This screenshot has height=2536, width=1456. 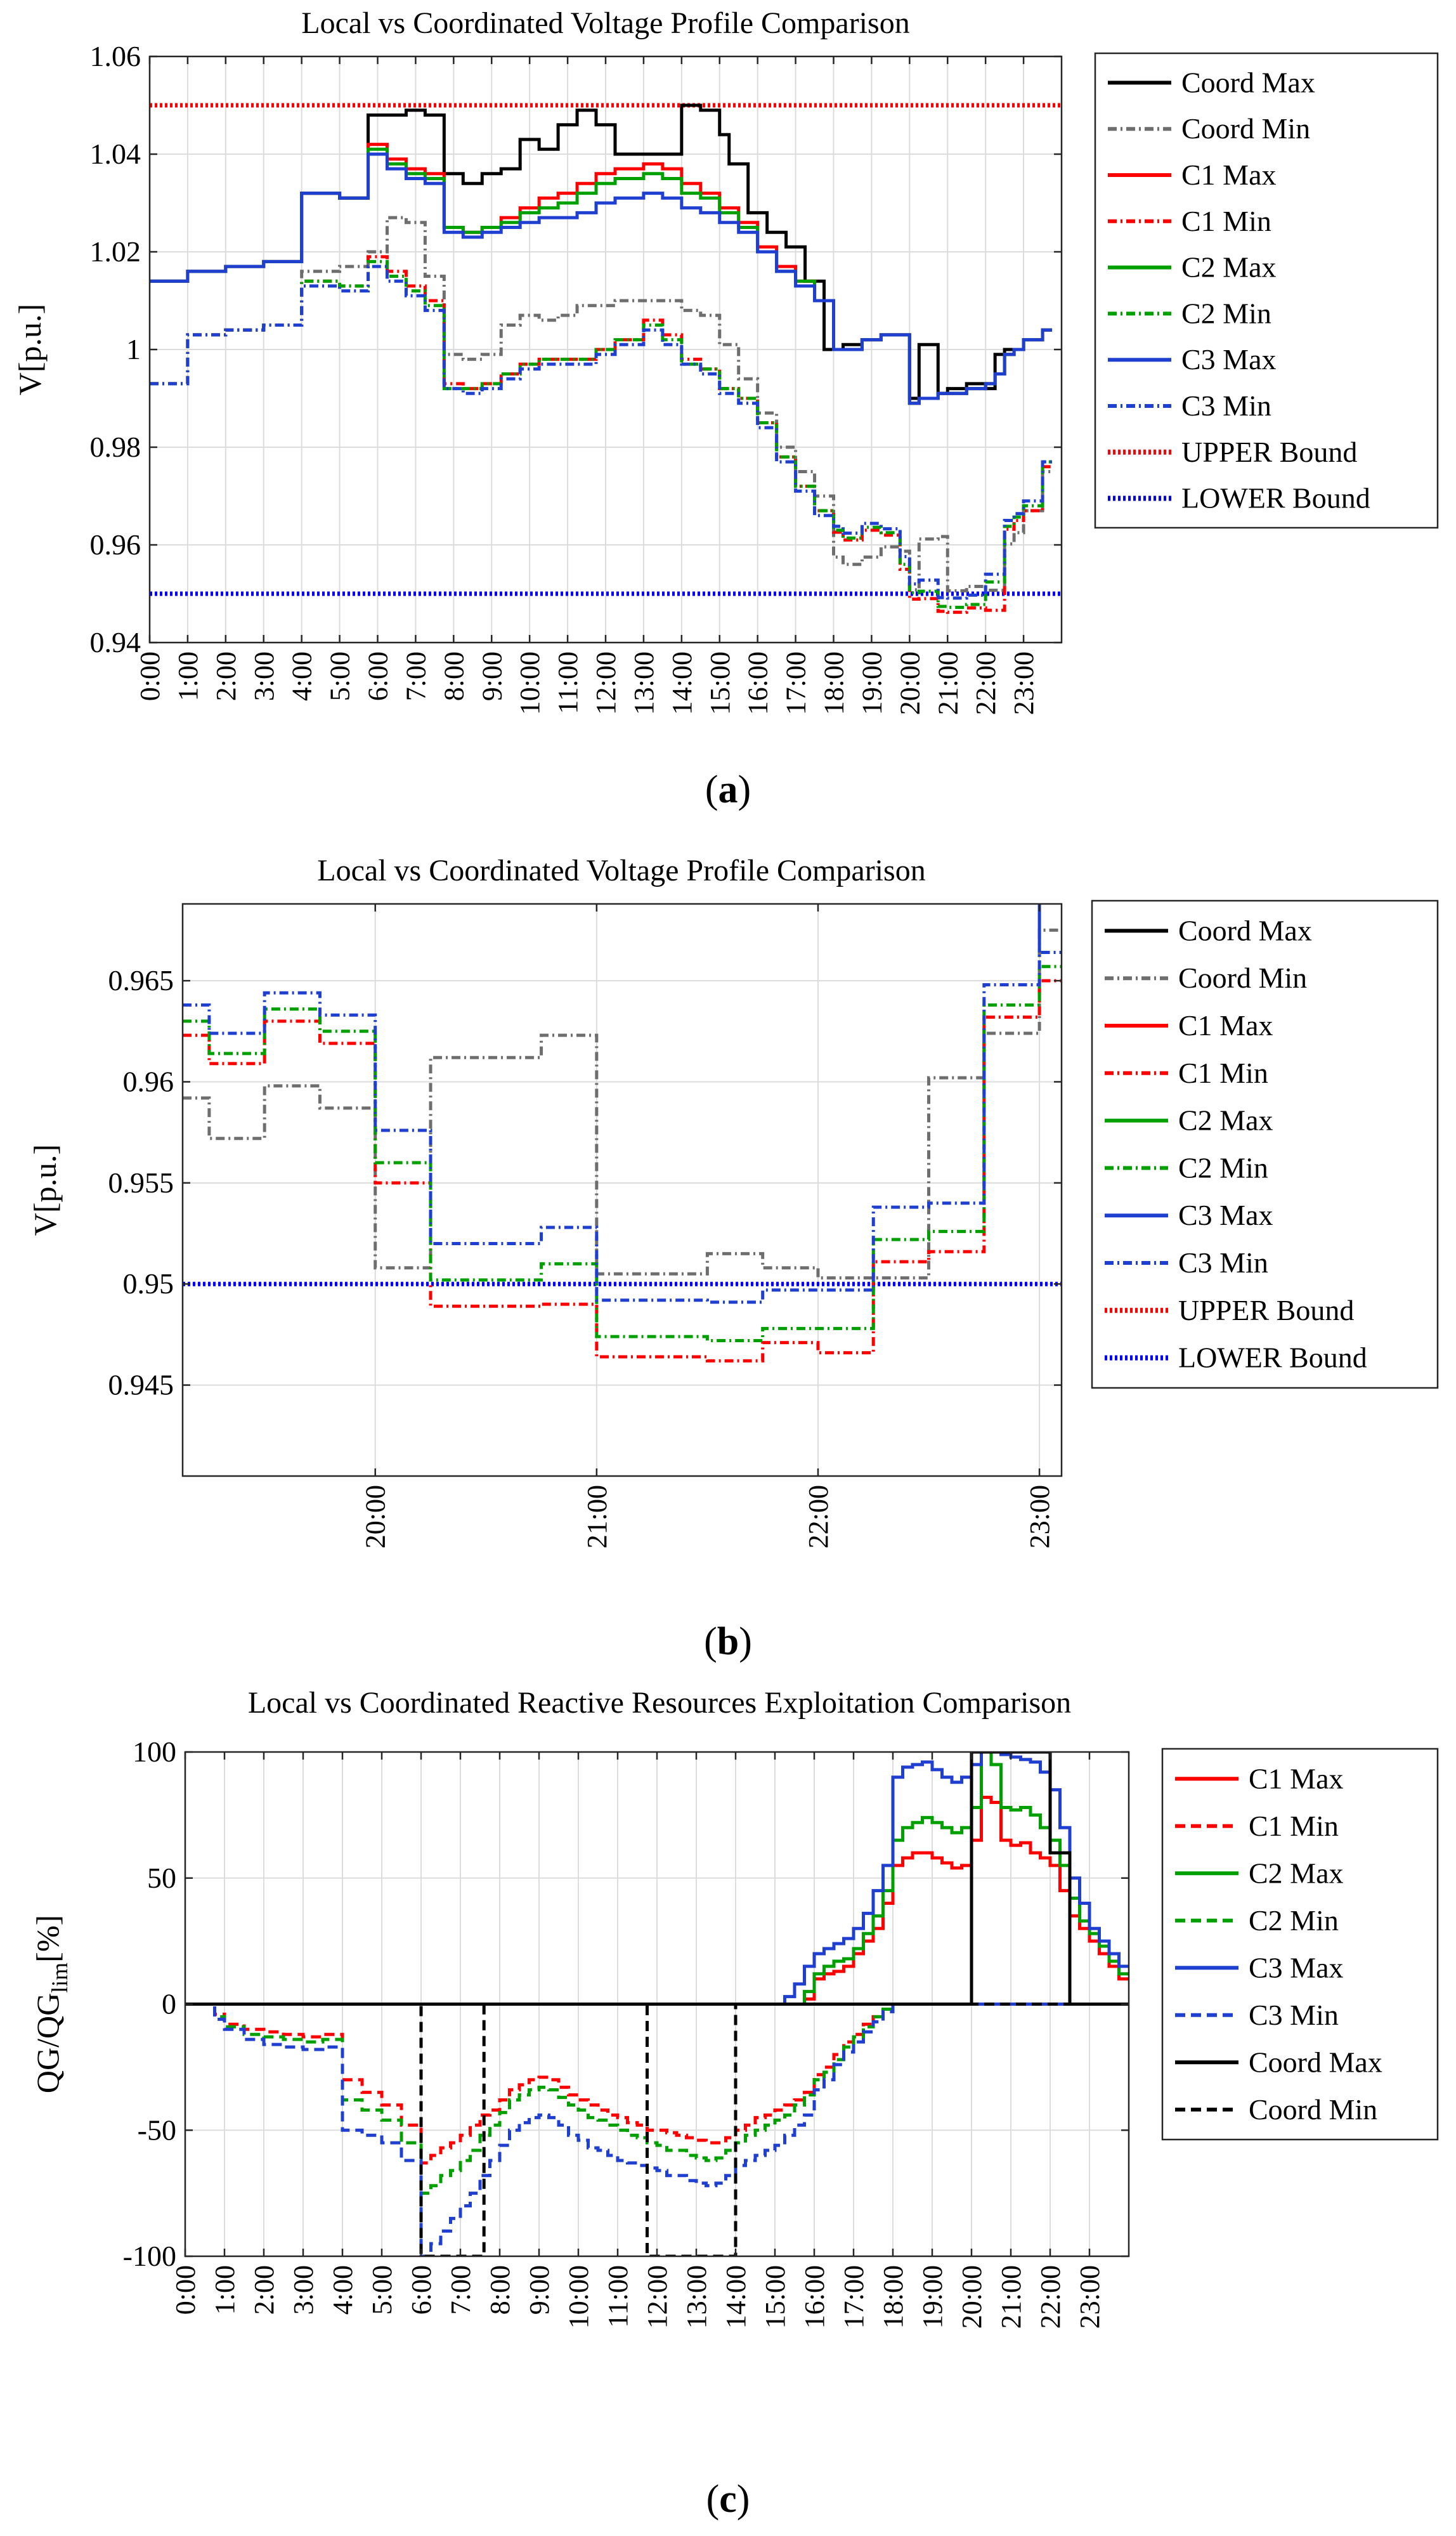 I want to click on y-tick-label: 50, so click(x=161, y=1878).